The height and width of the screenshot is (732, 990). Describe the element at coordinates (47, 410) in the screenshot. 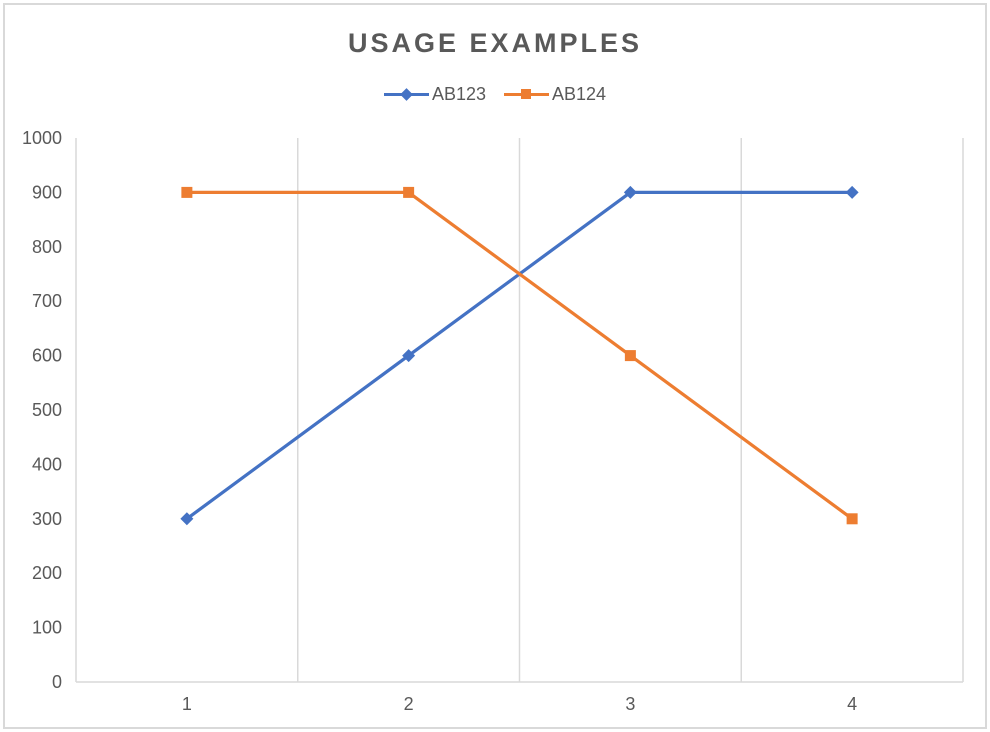

I see `y-tick-label: 500` at that location.